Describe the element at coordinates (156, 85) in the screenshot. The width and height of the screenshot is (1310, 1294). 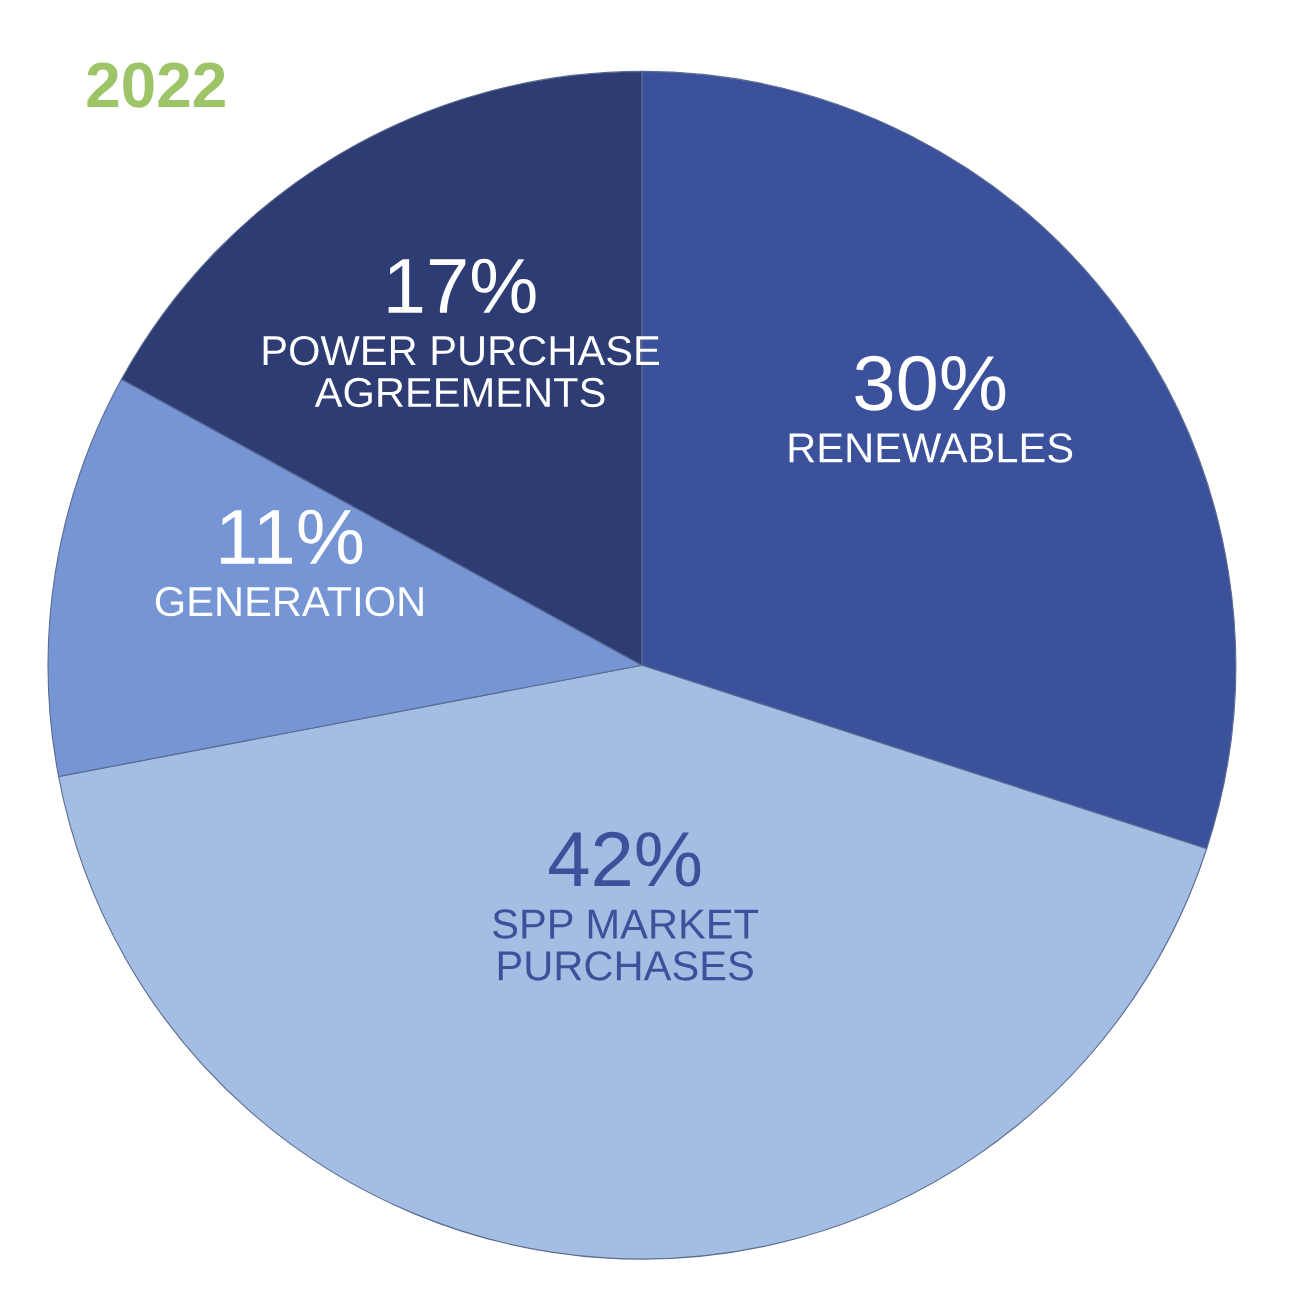
I see `chart-title: 2022` at that location.